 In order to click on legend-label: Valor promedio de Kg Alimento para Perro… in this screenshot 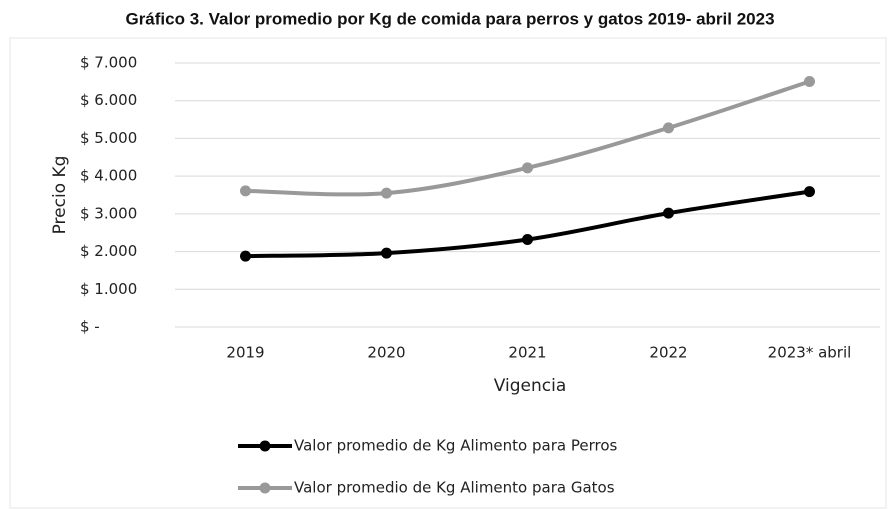, I will do `click(455, 446)`.